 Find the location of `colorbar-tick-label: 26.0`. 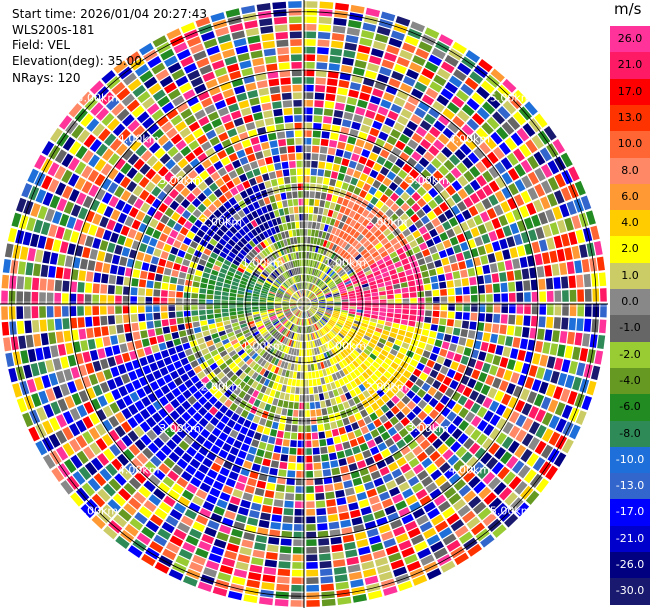

colorbar-tick-label: 26.0 is located at coordinates (630, 38).